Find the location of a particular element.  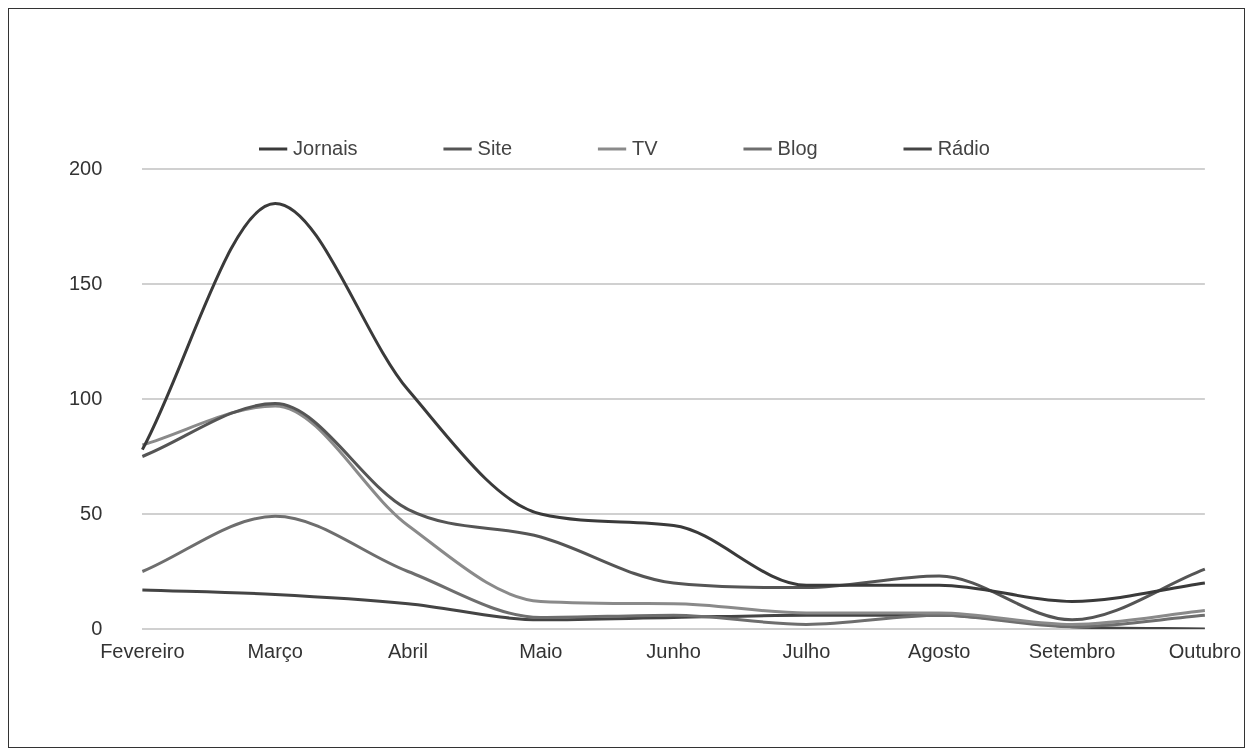

legend-label: Jornais is located at coordinates (325, 147).